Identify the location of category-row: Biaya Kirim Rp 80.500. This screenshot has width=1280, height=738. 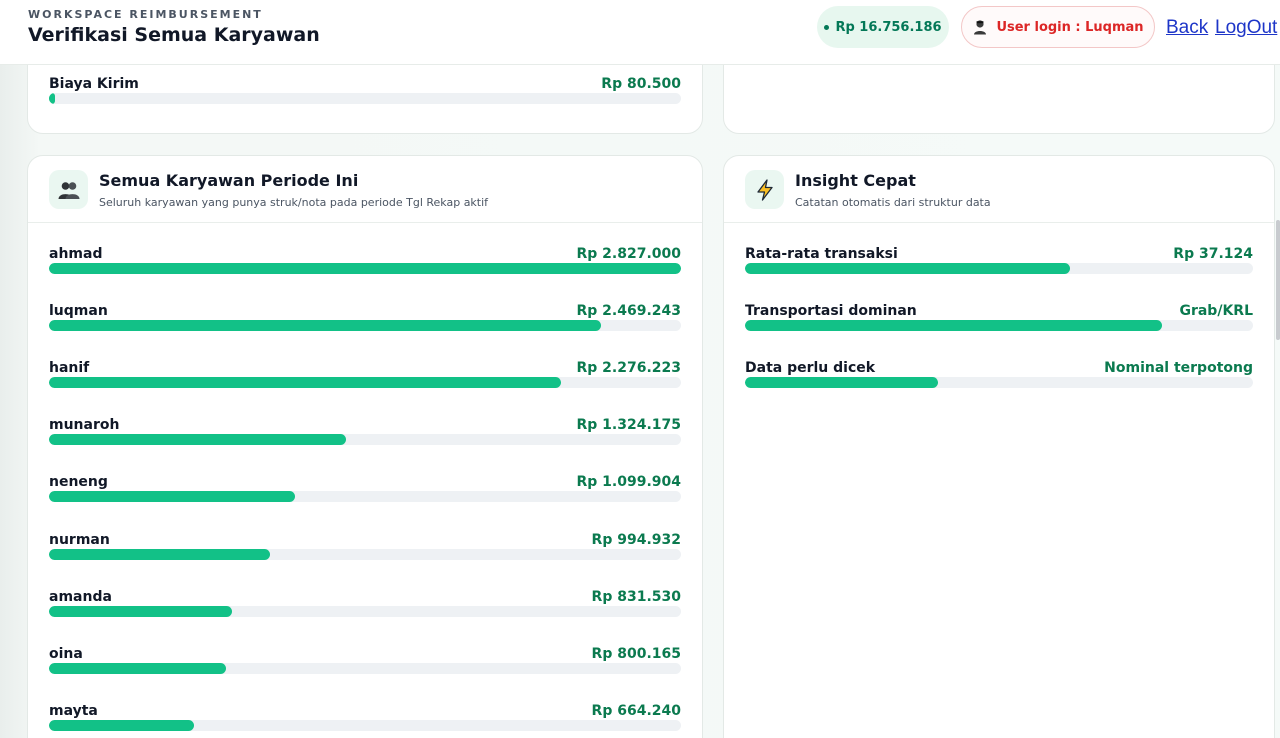
(365, 96).